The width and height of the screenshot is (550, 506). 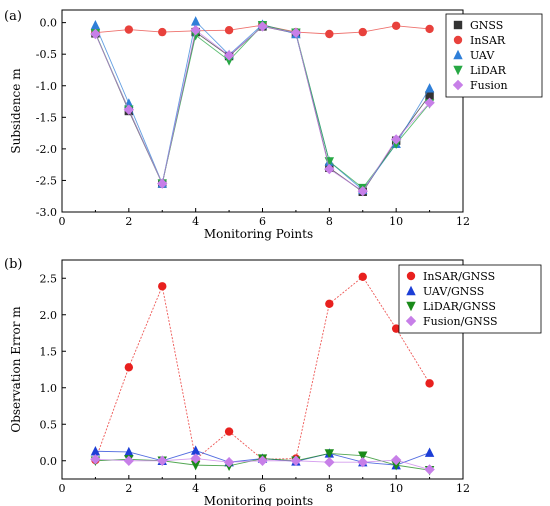 What do you see at coordinates (49, 278) in the screenshot?
I see `y-tick-label: 2.5` at bounding box center [49, 278].